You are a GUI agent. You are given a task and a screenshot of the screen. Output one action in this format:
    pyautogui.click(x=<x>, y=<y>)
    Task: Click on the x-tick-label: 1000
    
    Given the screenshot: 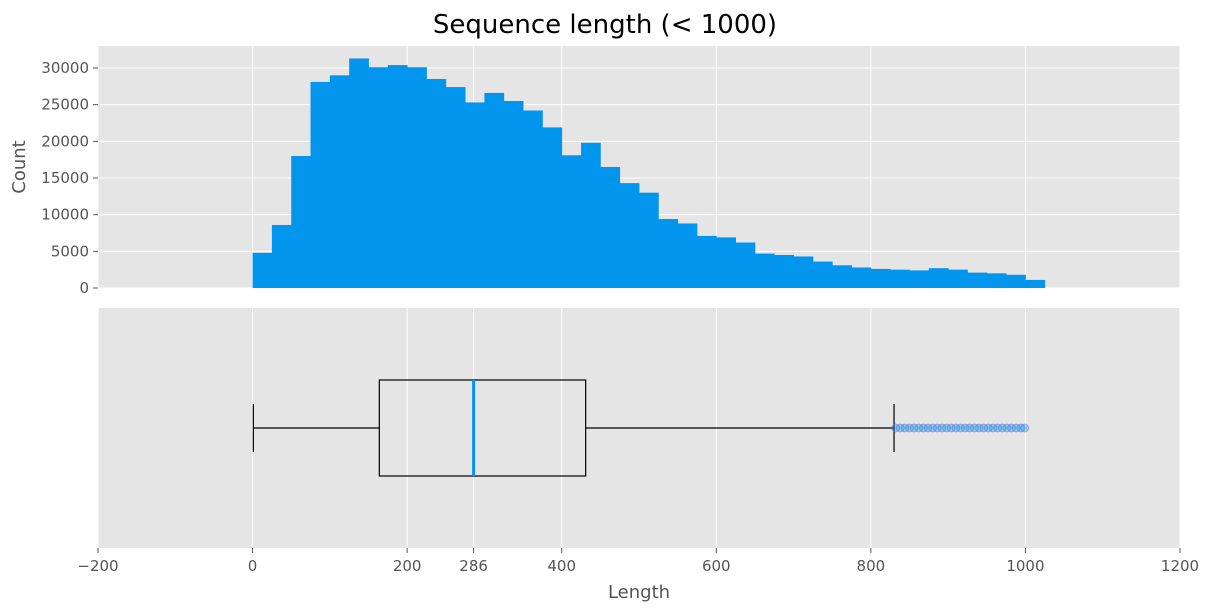 What is the action you would take?
    pyautogui.click(x=1025, y=566)
    